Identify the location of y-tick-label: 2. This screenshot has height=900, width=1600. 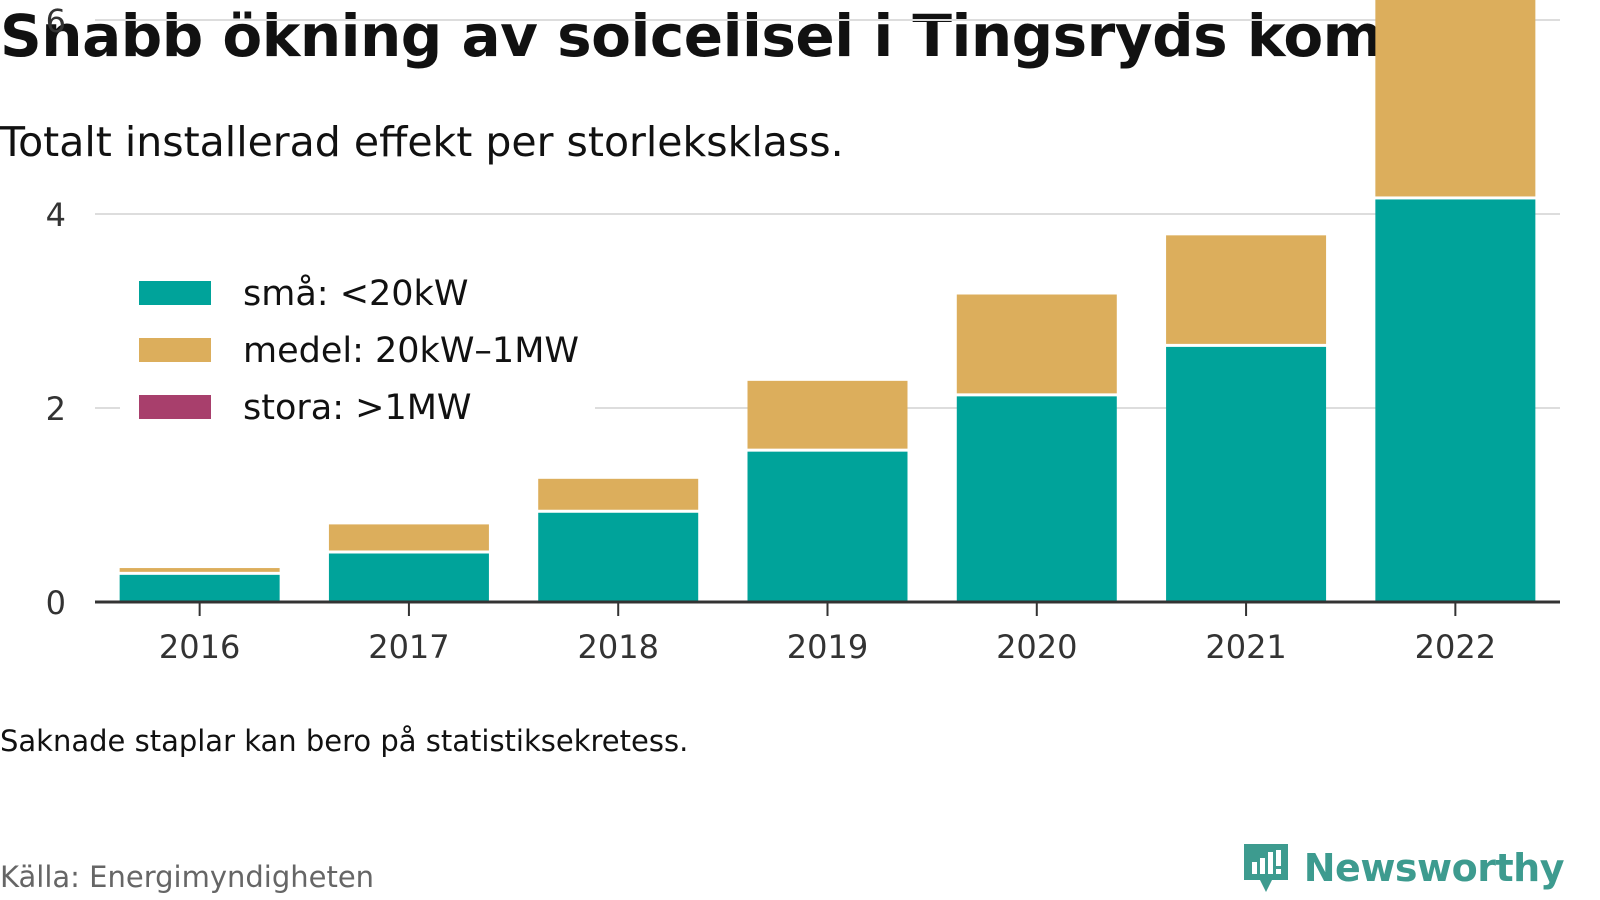
(56, 409).